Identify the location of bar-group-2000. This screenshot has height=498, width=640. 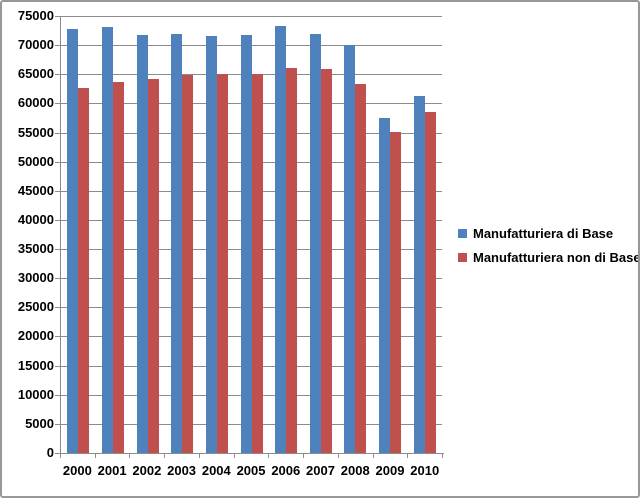
(78, 234).